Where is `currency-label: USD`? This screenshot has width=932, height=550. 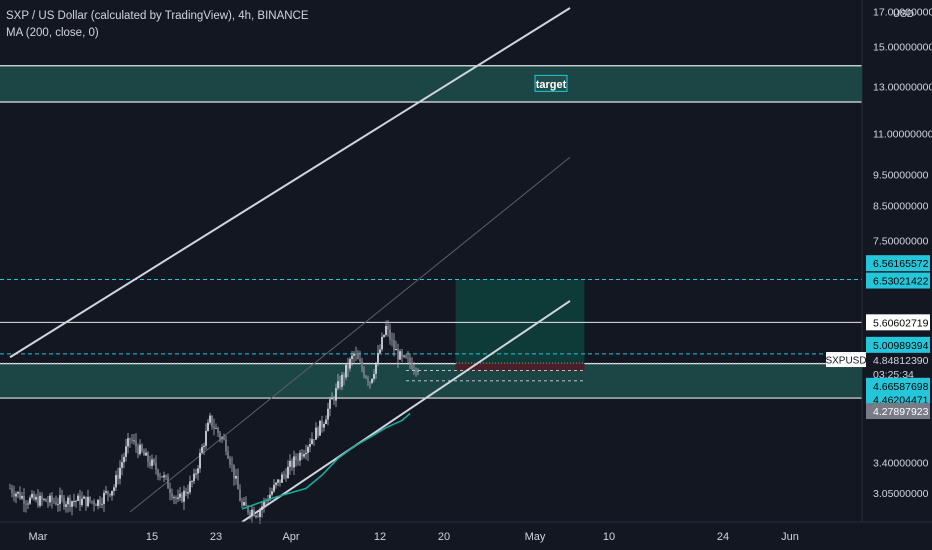
currency-label: USD is located at coordinates (903, 14).